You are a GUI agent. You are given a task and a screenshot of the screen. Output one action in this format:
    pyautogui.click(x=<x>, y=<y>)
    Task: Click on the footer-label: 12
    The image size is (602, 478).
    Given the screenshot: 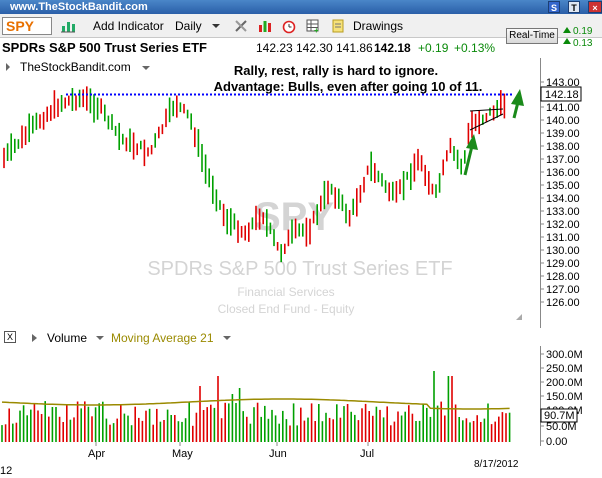 What is the action you would take?
    pyautogui.click(x=6, y=471)
    